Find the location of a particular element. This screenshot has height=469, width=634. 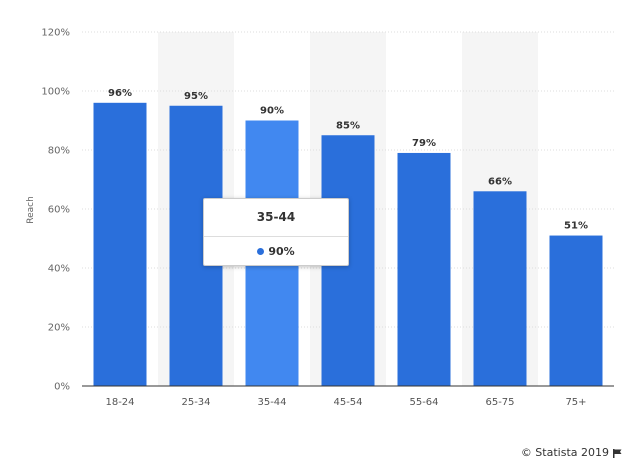

tooltip: 35-44 90% is located at coordinates (276, 232).